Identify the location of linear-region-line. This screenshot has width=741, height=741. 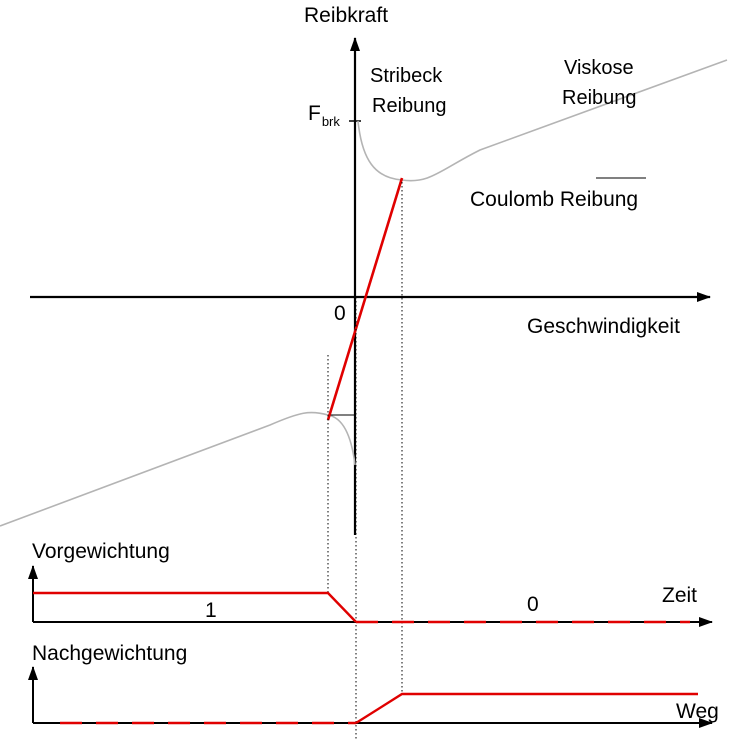
(365, 299).